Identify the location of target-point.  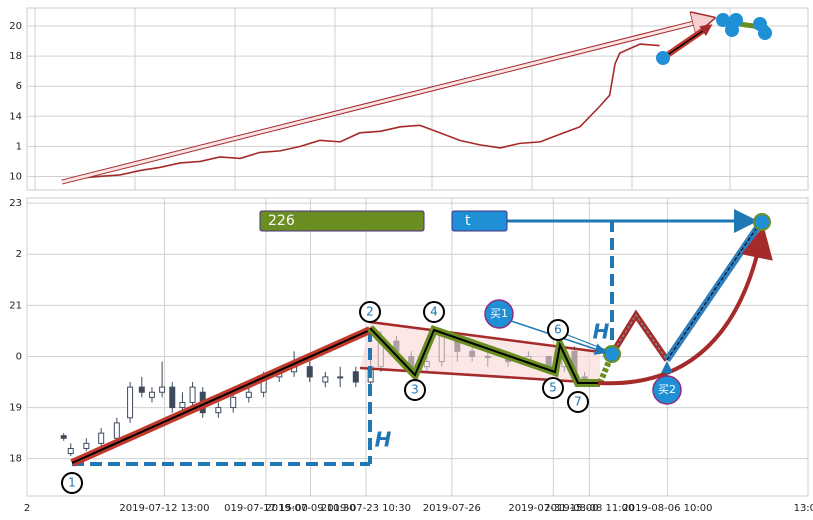
(762, 222).